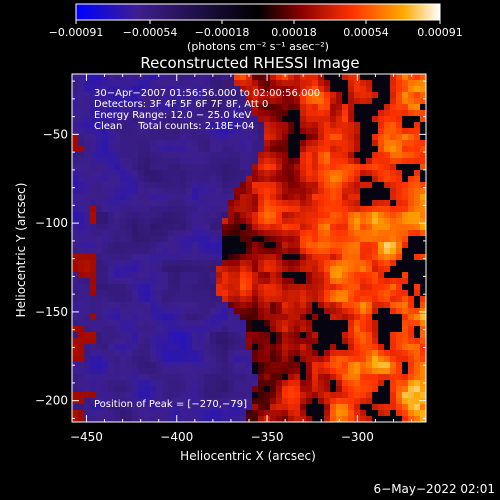 This screenshot has height=500, width=500. I want to click on annotation-time-range: 30−Apr−2007 01:56:56.000 to 02:00:56.000, so click(207, 93).